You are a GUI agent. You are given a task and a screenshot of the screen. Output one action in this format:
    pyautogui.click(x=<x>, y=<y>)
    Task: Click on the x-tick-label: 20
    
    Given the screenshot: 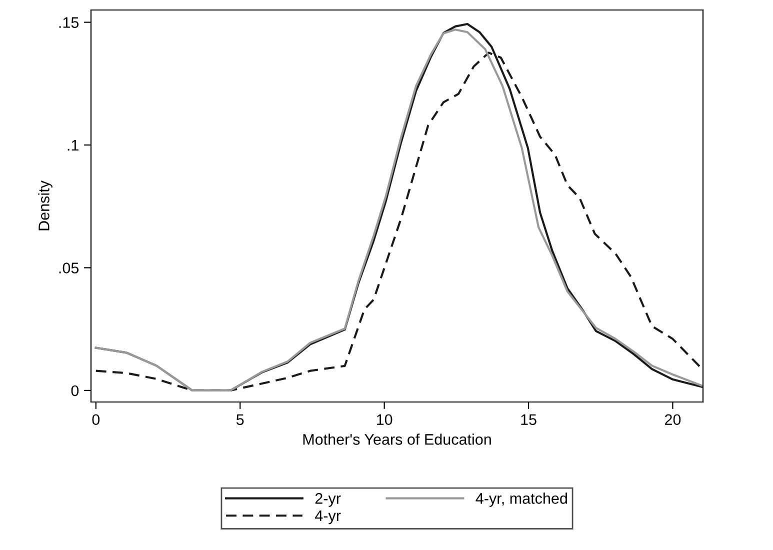 What is the action you would take?
    pyautogui.click(x=672, y=420)
    